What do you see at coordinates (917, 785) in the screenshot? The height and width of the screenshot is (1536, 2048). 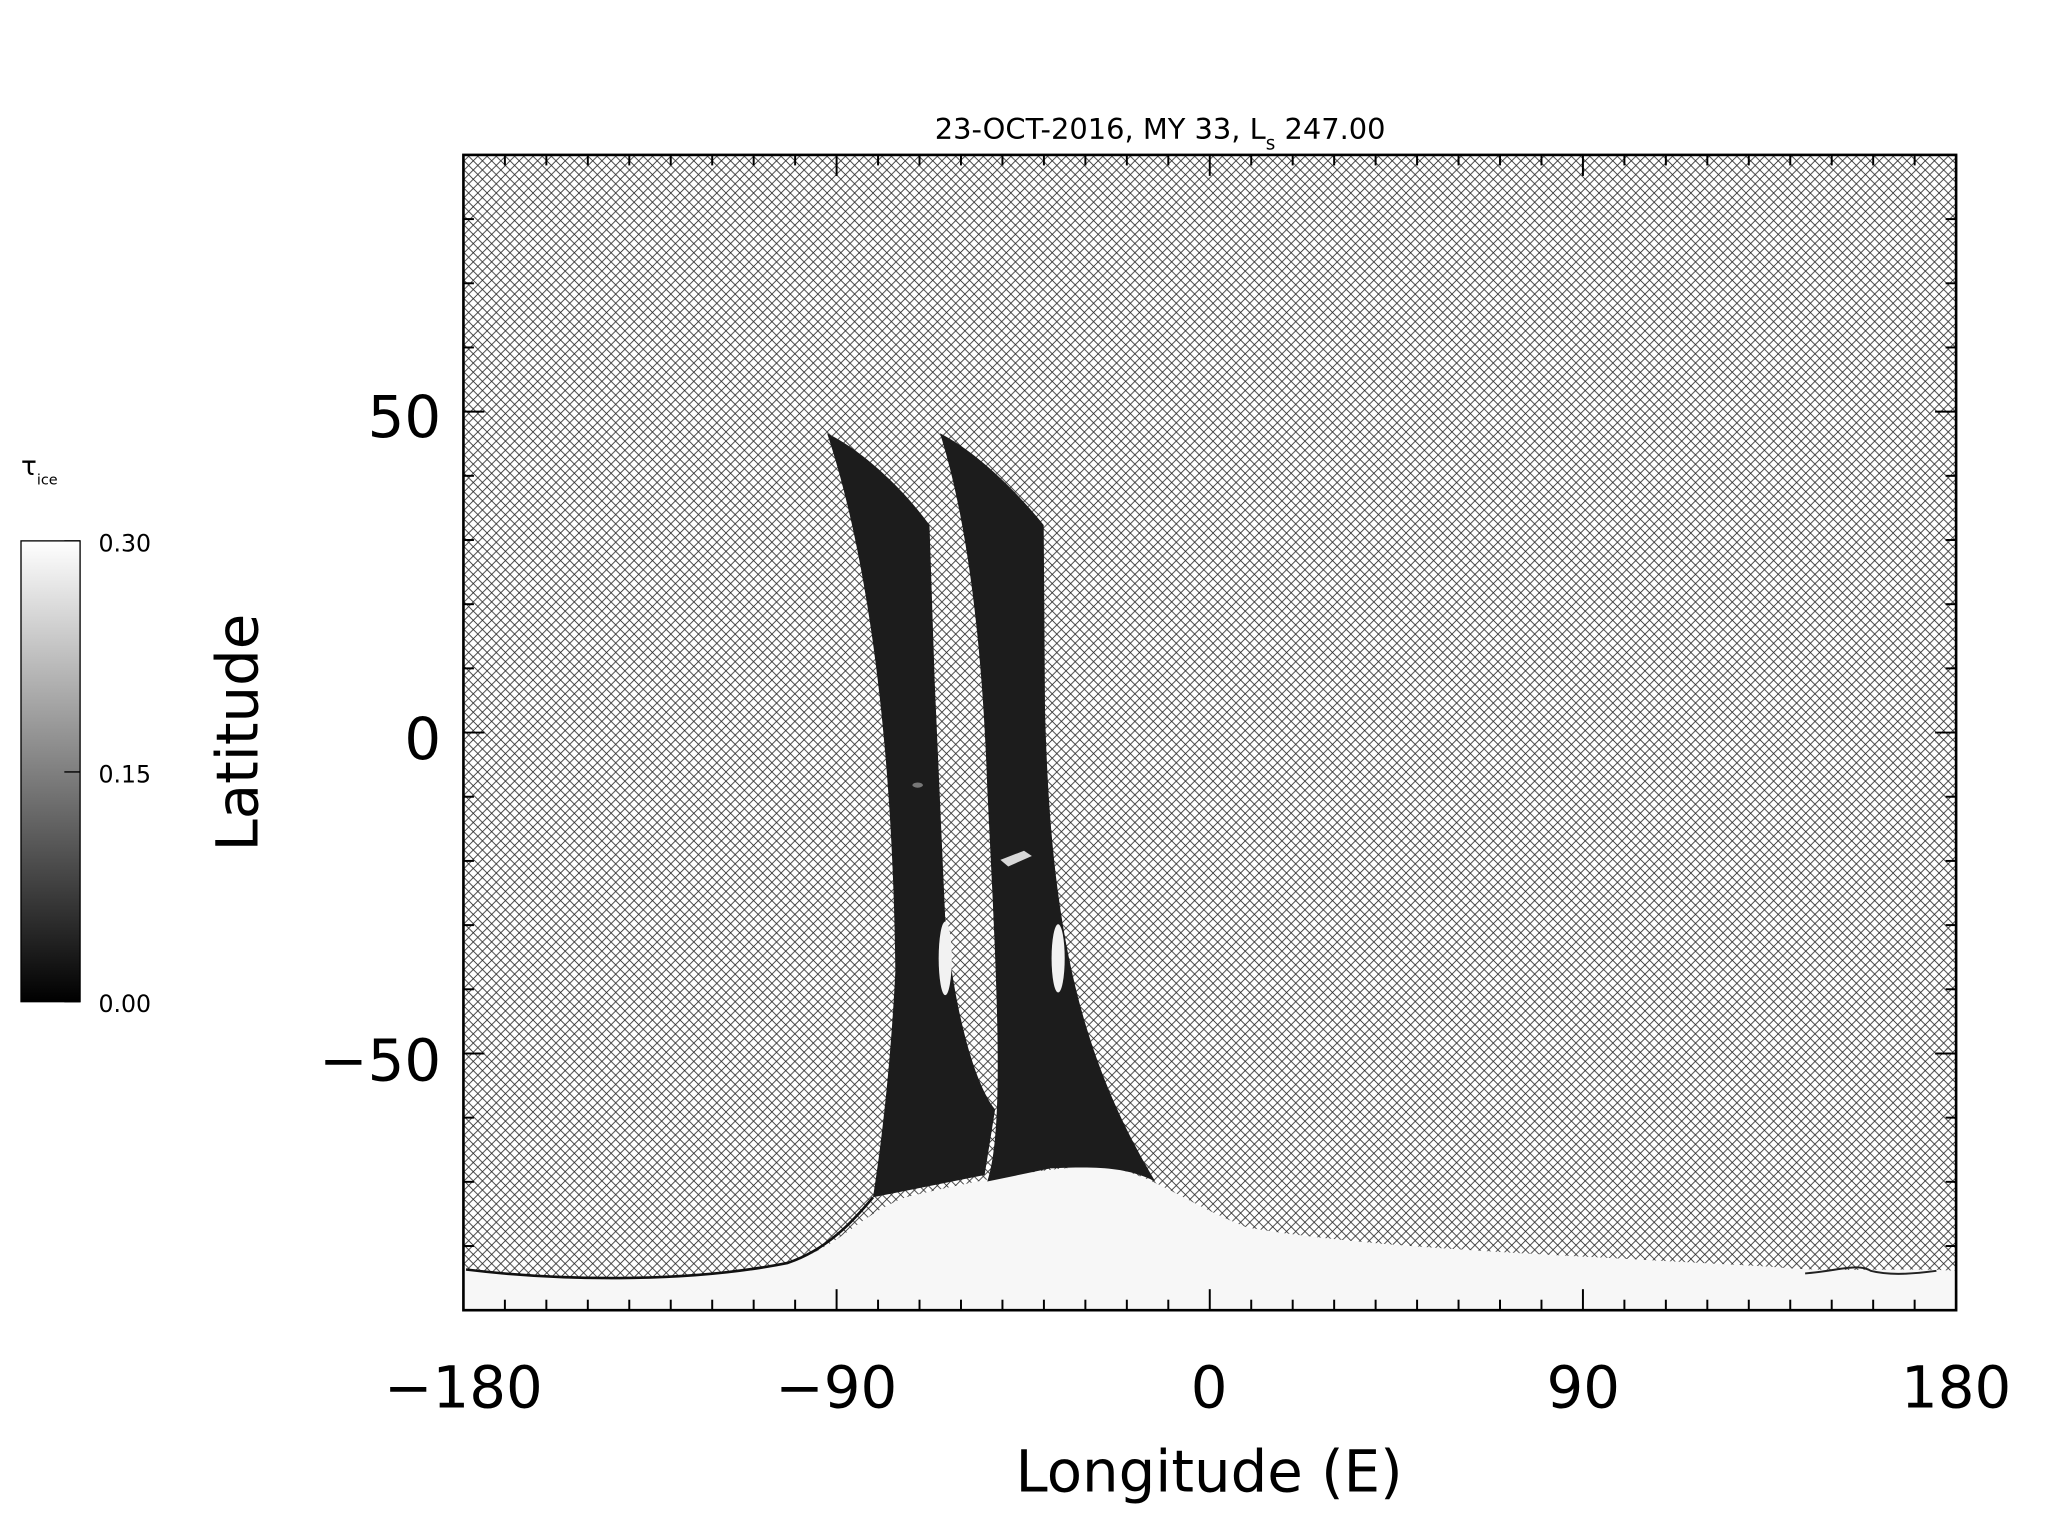 I see `ice-cloud-spot` at bounding box center [917, 785].